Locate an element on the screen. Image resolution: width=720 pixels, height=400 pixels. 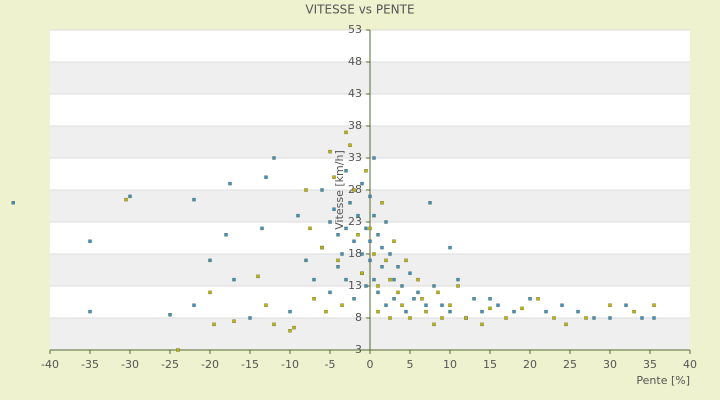
chart-title: VITESSE vs PENTE is located at coordinates (359, 10).